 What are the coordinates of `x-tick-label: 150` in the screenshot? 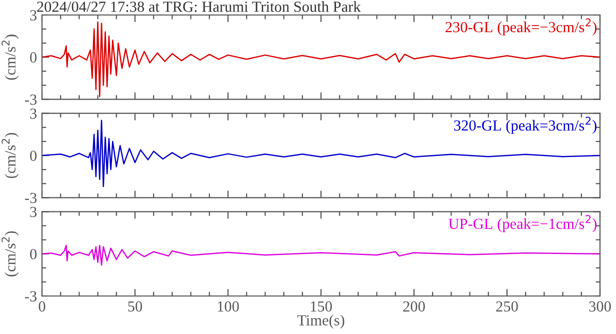 It's located at (321, 306).